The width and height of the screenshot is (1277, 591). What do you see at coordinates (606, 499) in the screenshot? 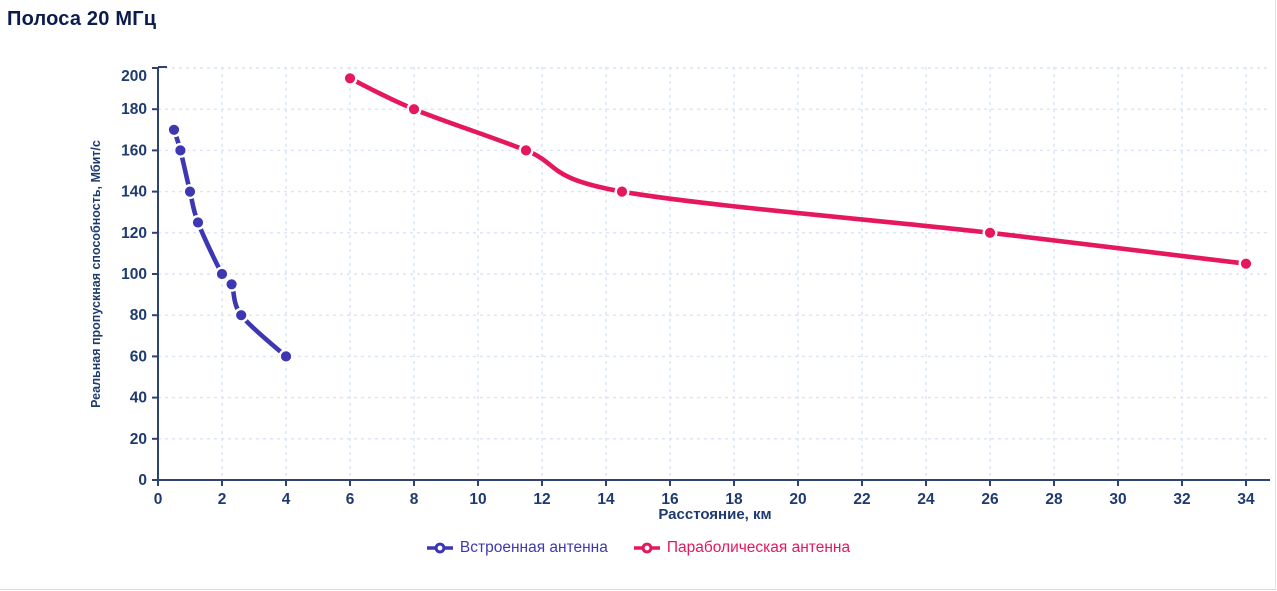
I see `x-tick-label: 14` at bounding box center [606, 499].